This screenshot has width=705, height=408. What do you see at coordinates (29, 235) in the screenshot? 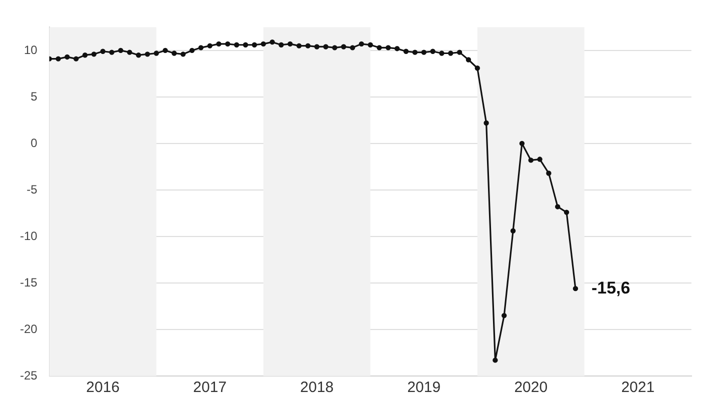
I see `y-tick-label: -10` at bounding box center [29, 235].